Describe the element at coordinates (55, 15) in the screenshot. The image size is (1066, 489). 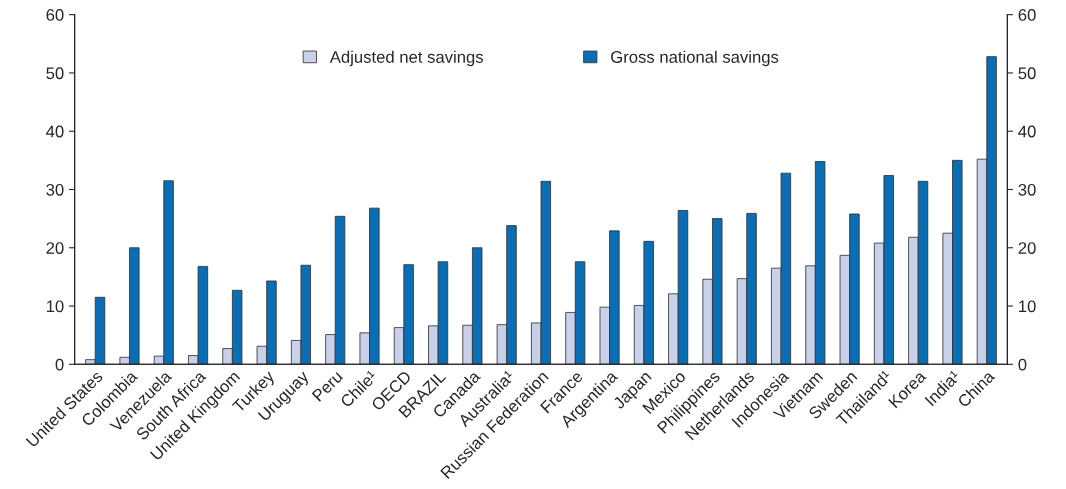
I see `y-tick-label: 60` at that location.